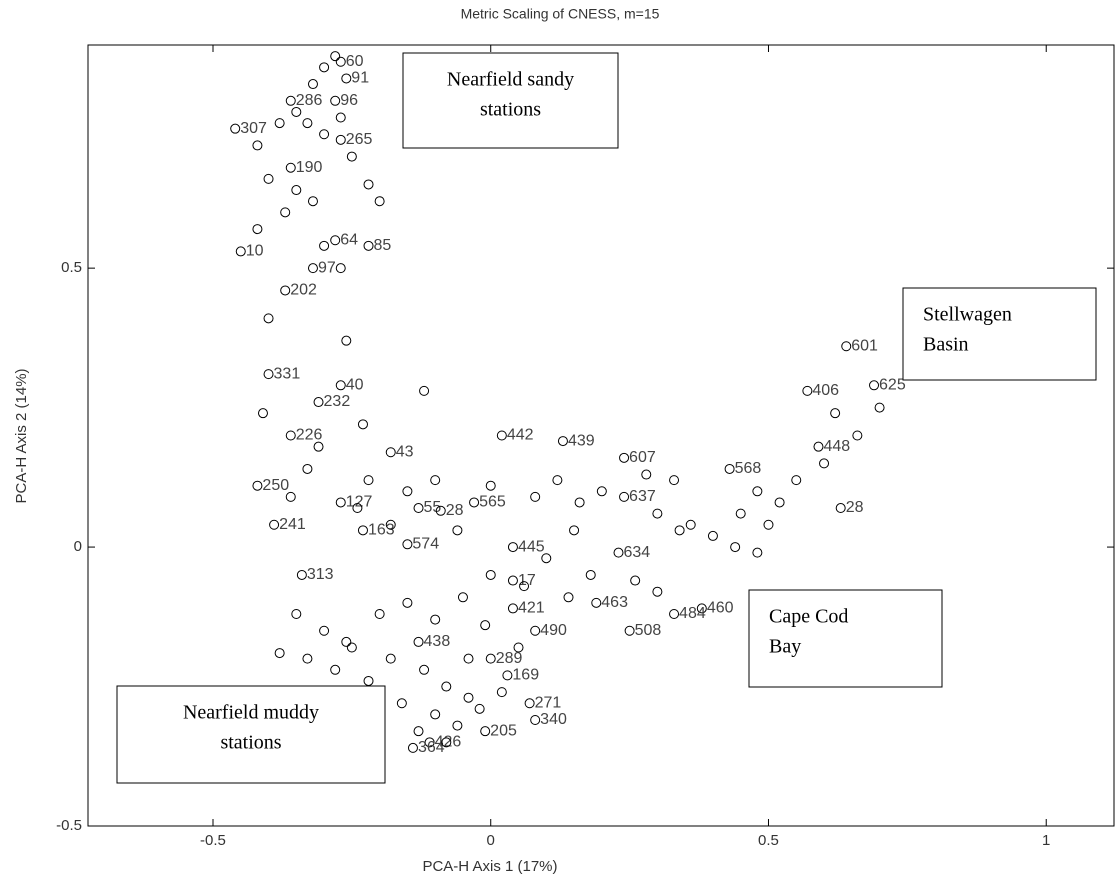  I want to click on x-axis-label: PCA-H Axis 1 (17%), so click(489, 866).